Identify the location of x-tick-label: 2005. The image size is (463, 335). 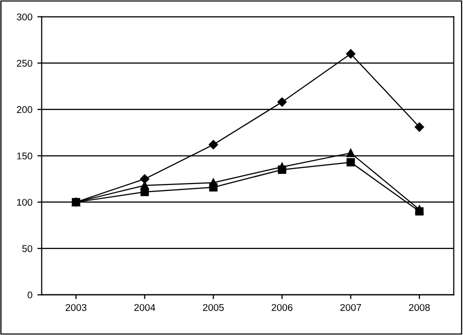
(213, 307).